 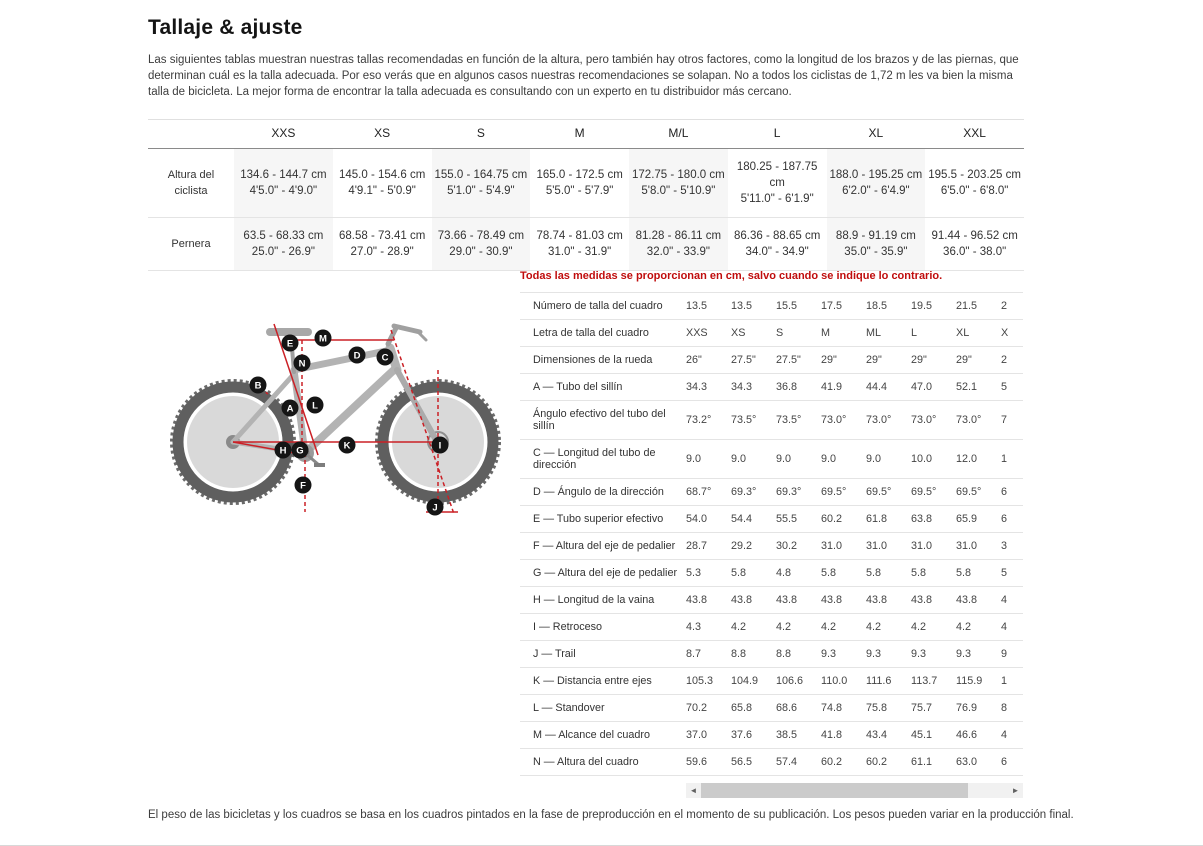 What do you see at coordinates (708, 627) in the screenshot?
I see `geometry-cell: 4.3` at bounding box center [708, 627].